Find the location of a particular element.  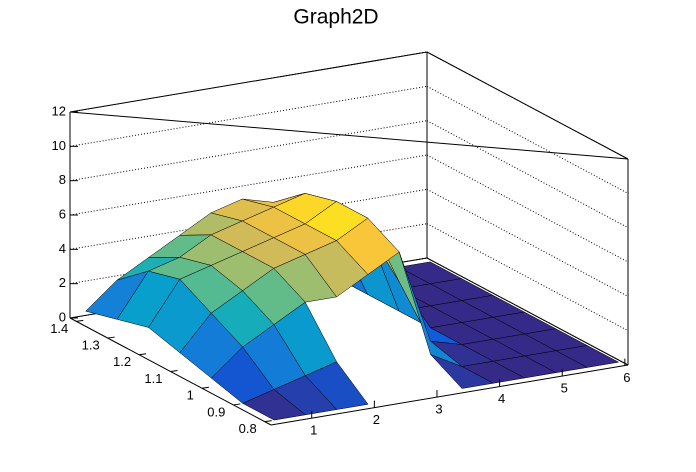

y-tick-label: 1 is located at coordinates (190, 395).